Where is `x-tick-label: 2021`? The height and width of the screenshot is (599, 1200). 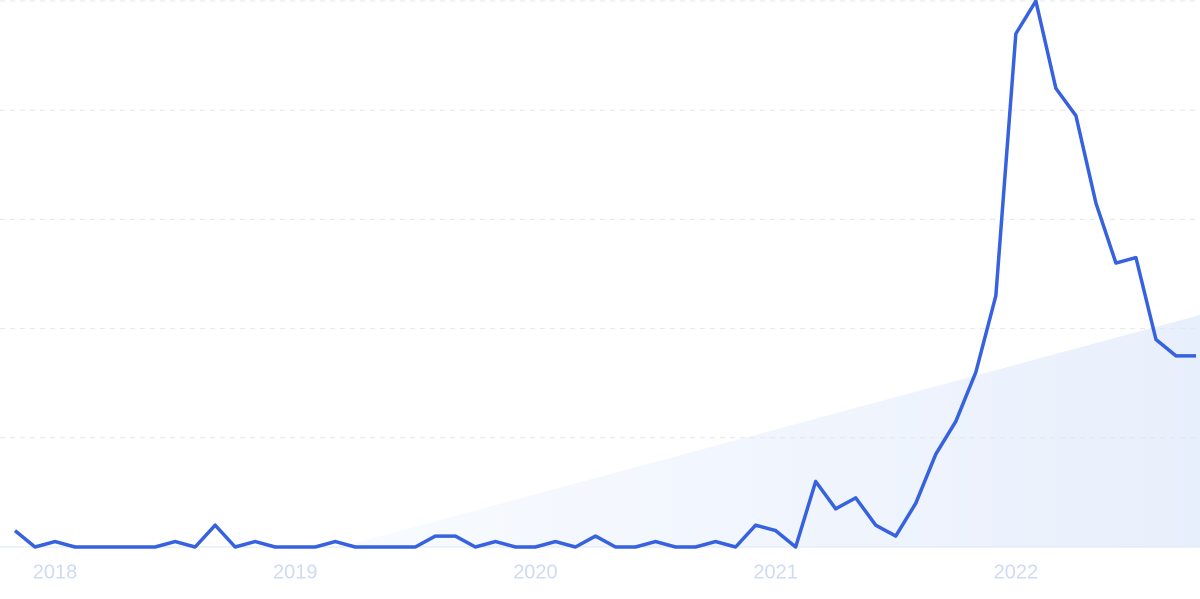
x-tick-label: 2021 is located at coordinates (775, 572).